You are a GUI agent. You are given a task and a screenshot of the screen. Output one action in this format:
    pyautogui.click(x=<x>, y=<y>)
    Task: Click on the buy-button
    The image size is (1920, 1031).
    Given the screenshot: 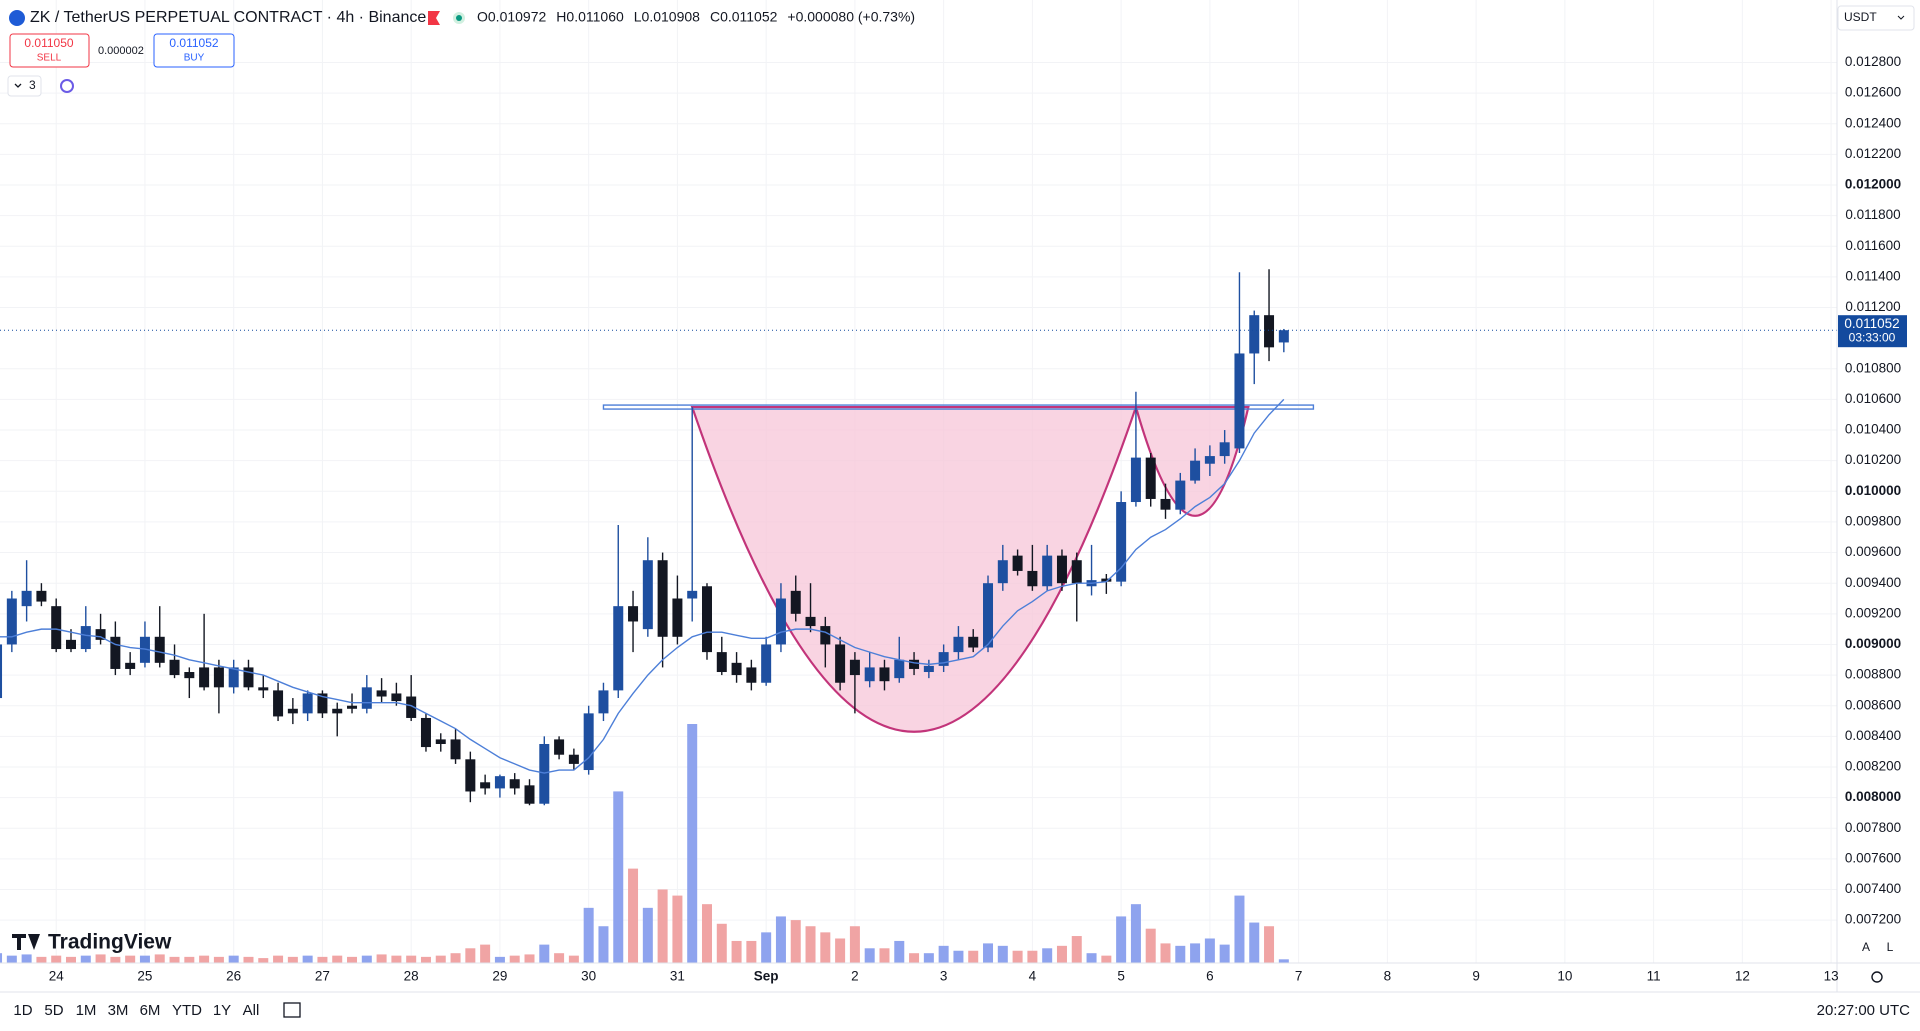 What is the action you would take?
    pyautogui.click(x=194, y=50)
    